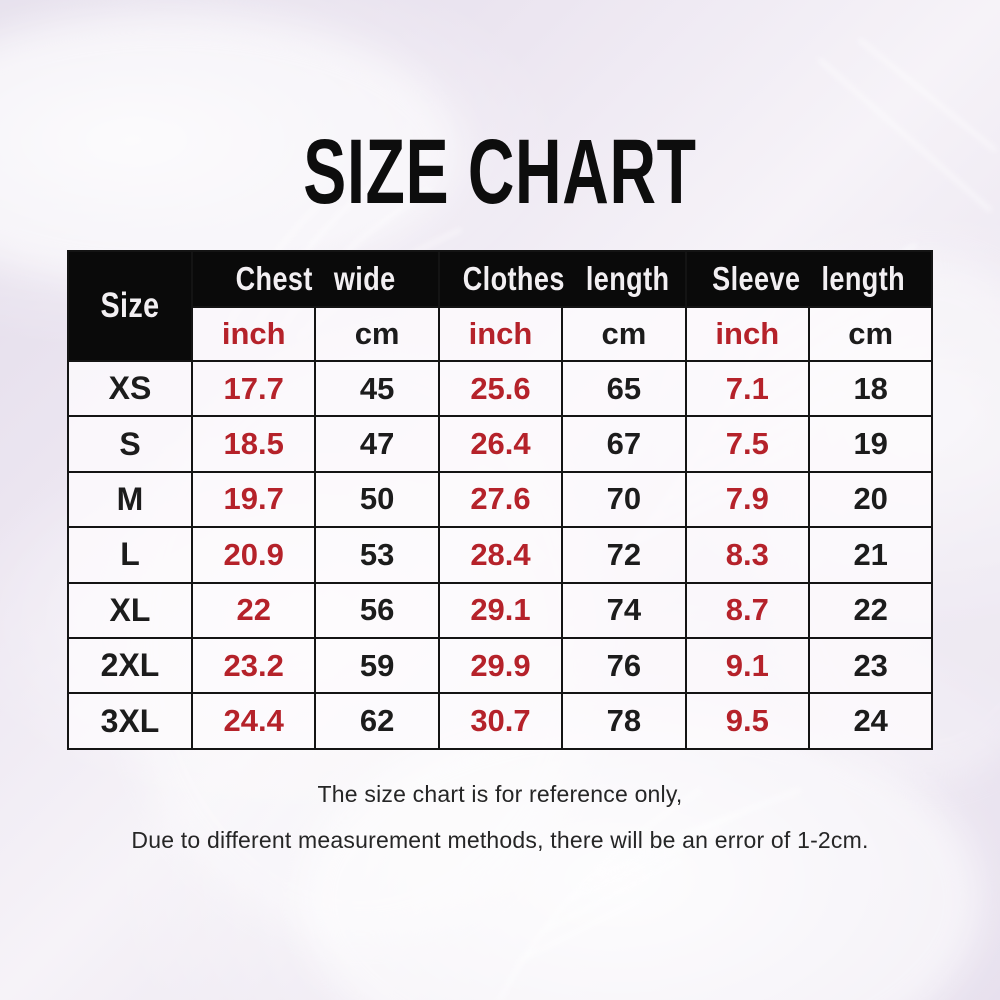 The width and height of the screenshot is (1000, 1000). What do you see at coordinates (624, 499) in the screenshot?
I see `cell-clothes-cm: 70` at bounding box center [624, 499].